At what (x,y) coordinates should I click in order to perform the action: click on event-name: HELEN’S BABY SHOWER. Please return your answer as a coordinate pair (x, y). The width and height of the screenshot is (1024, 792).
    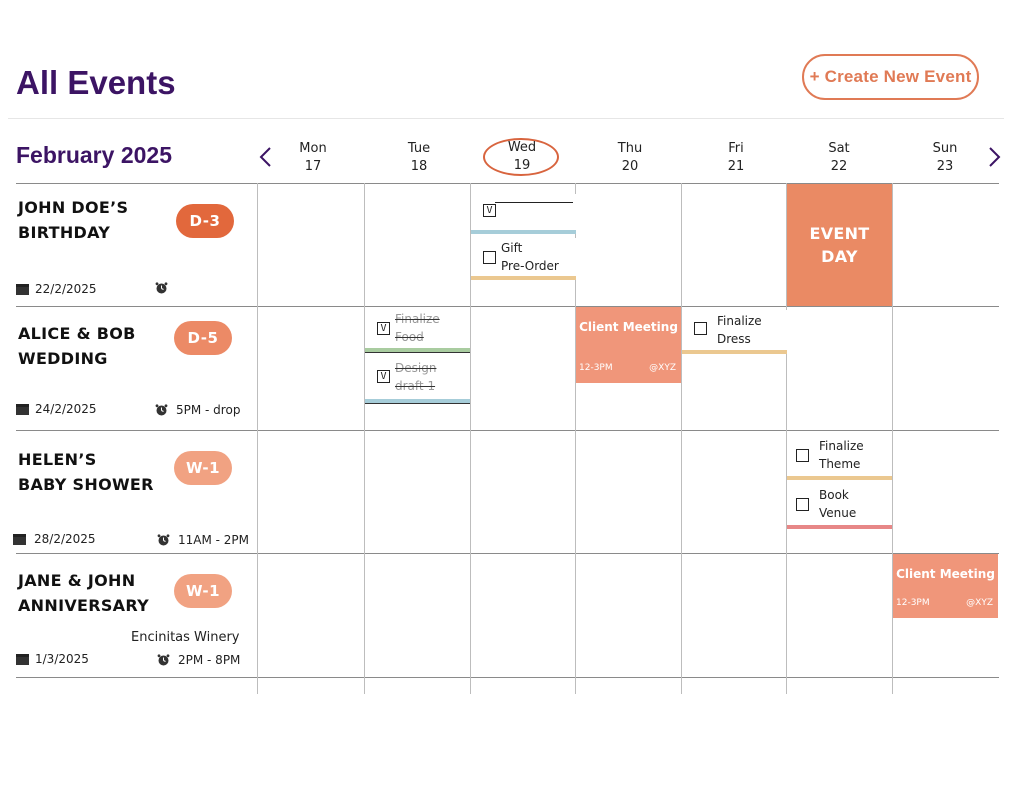
    Looking at the image, I should click on (86, 472).